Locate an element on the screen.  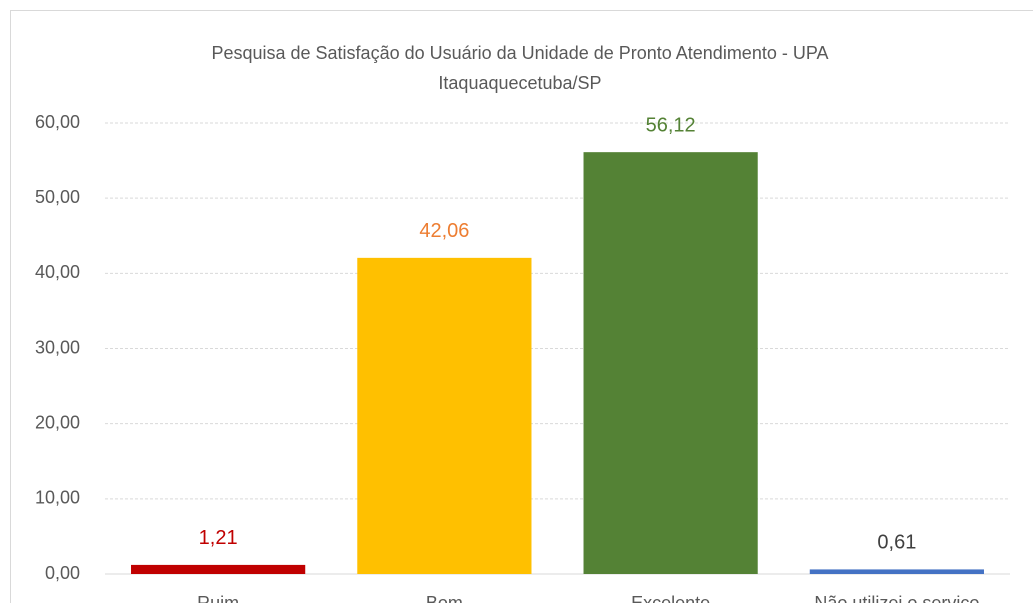
x-tick-label: Bom is located at coordinates (444, 598).